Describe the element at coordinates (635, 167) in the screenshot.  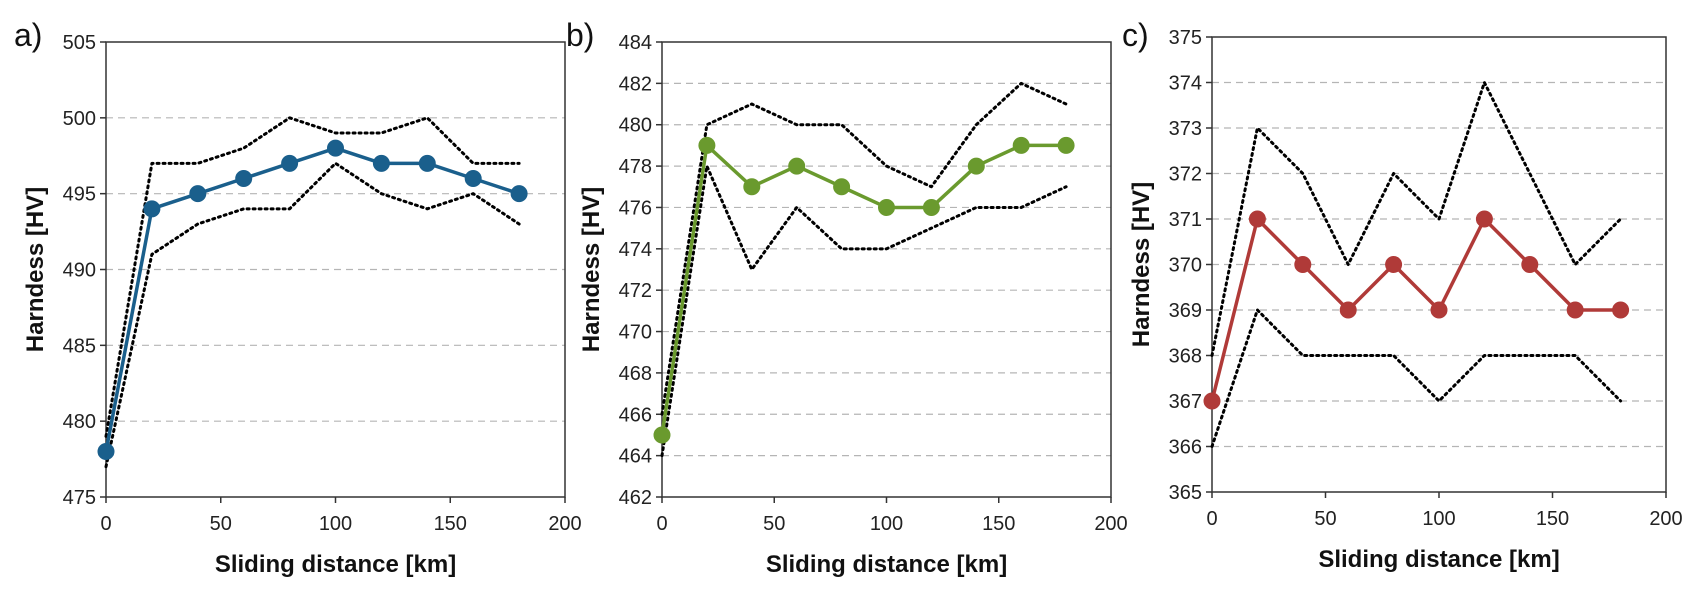
I see `y-tick-label: 478` at that location.